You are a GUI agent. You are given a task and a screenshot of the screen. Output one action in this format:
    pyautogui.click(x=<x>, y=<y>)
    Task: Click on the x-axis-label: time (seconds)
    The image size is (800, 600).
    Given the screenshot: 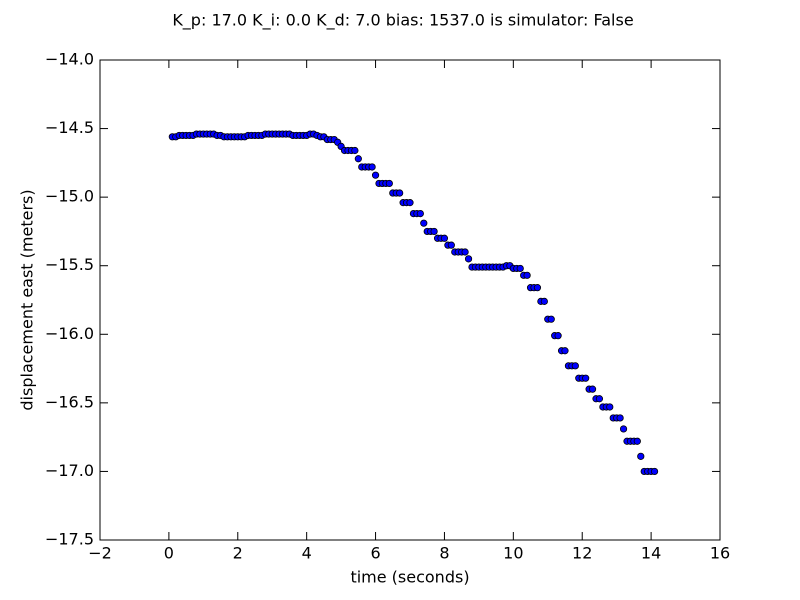 What is the action you would take?
    pyautogui.click(x=409, y=577)
    